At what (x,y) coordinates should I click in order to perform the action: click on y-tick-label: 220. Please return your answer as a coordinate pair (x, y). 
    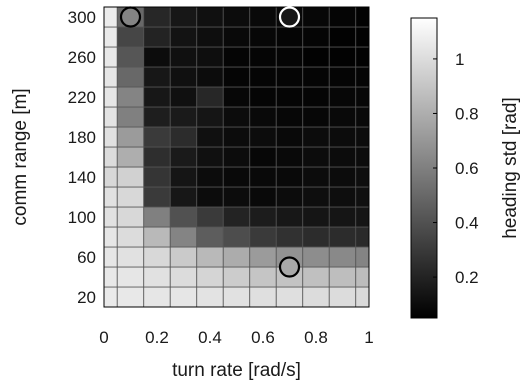
    Looking at the image, I should click on (82, 97).